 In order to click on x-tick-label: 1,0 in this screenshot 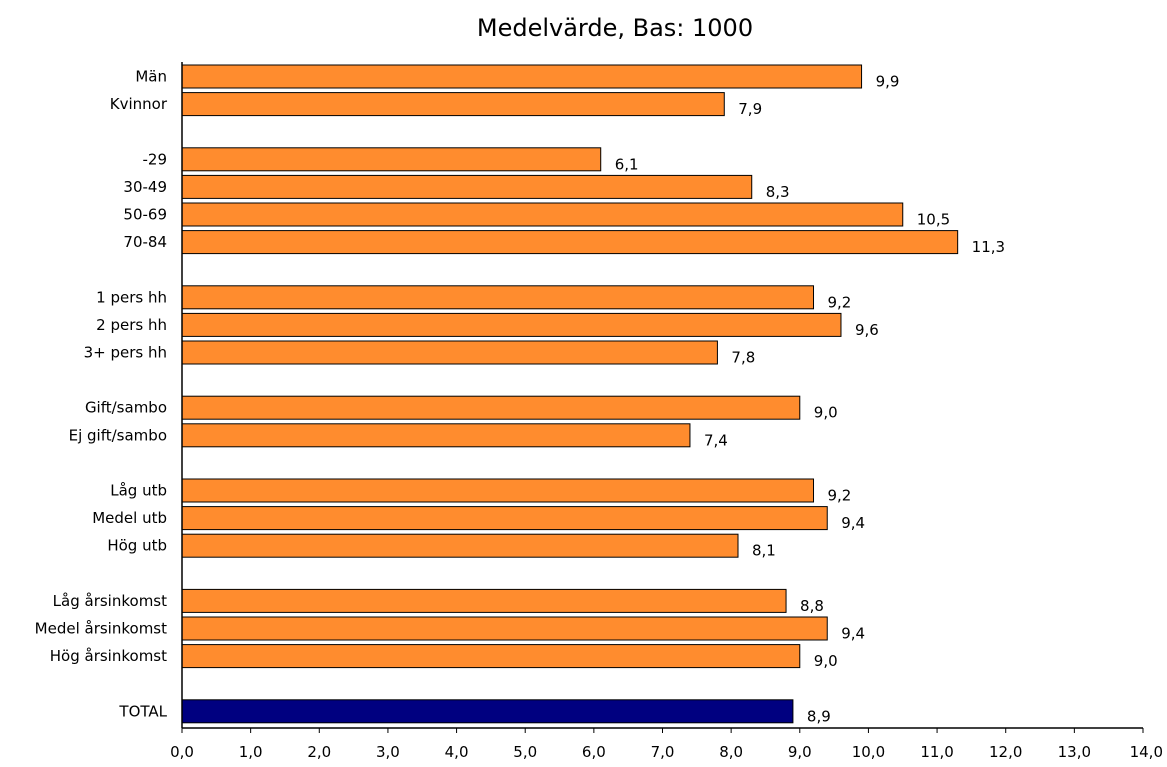, I will do `click(251, 752)`.